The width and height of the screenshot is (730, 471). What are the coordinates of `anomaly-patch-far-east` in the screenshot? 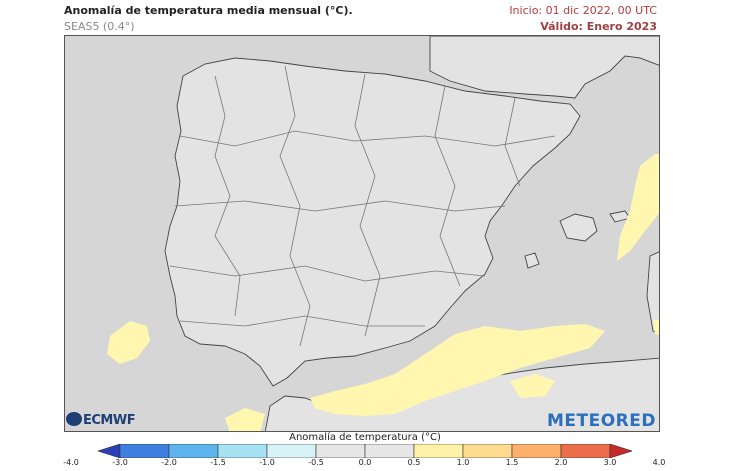 It's located at (656, 327).